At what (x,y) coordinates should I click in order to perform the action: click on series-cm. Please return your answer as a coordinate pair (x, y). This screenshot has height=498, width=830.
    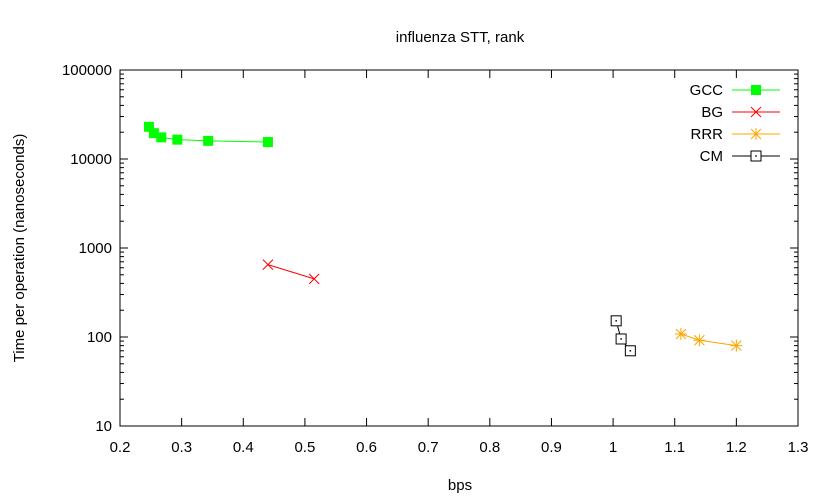
    Looking at the image, I should click on (623, 336).